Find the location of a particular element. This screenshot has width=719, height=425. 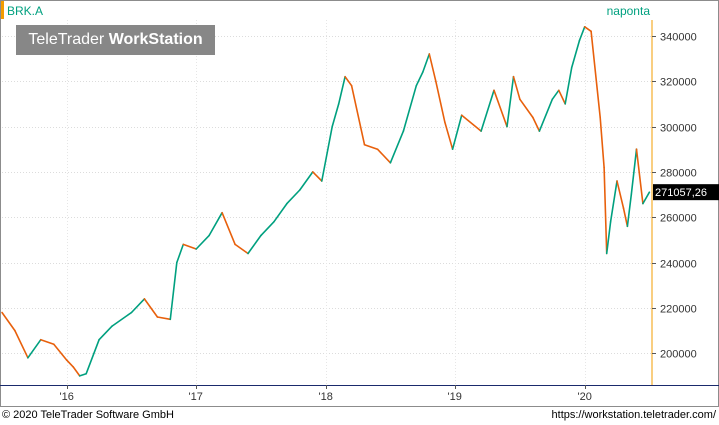

y-tick-label: 200000 is located at coordinates (678, 355).